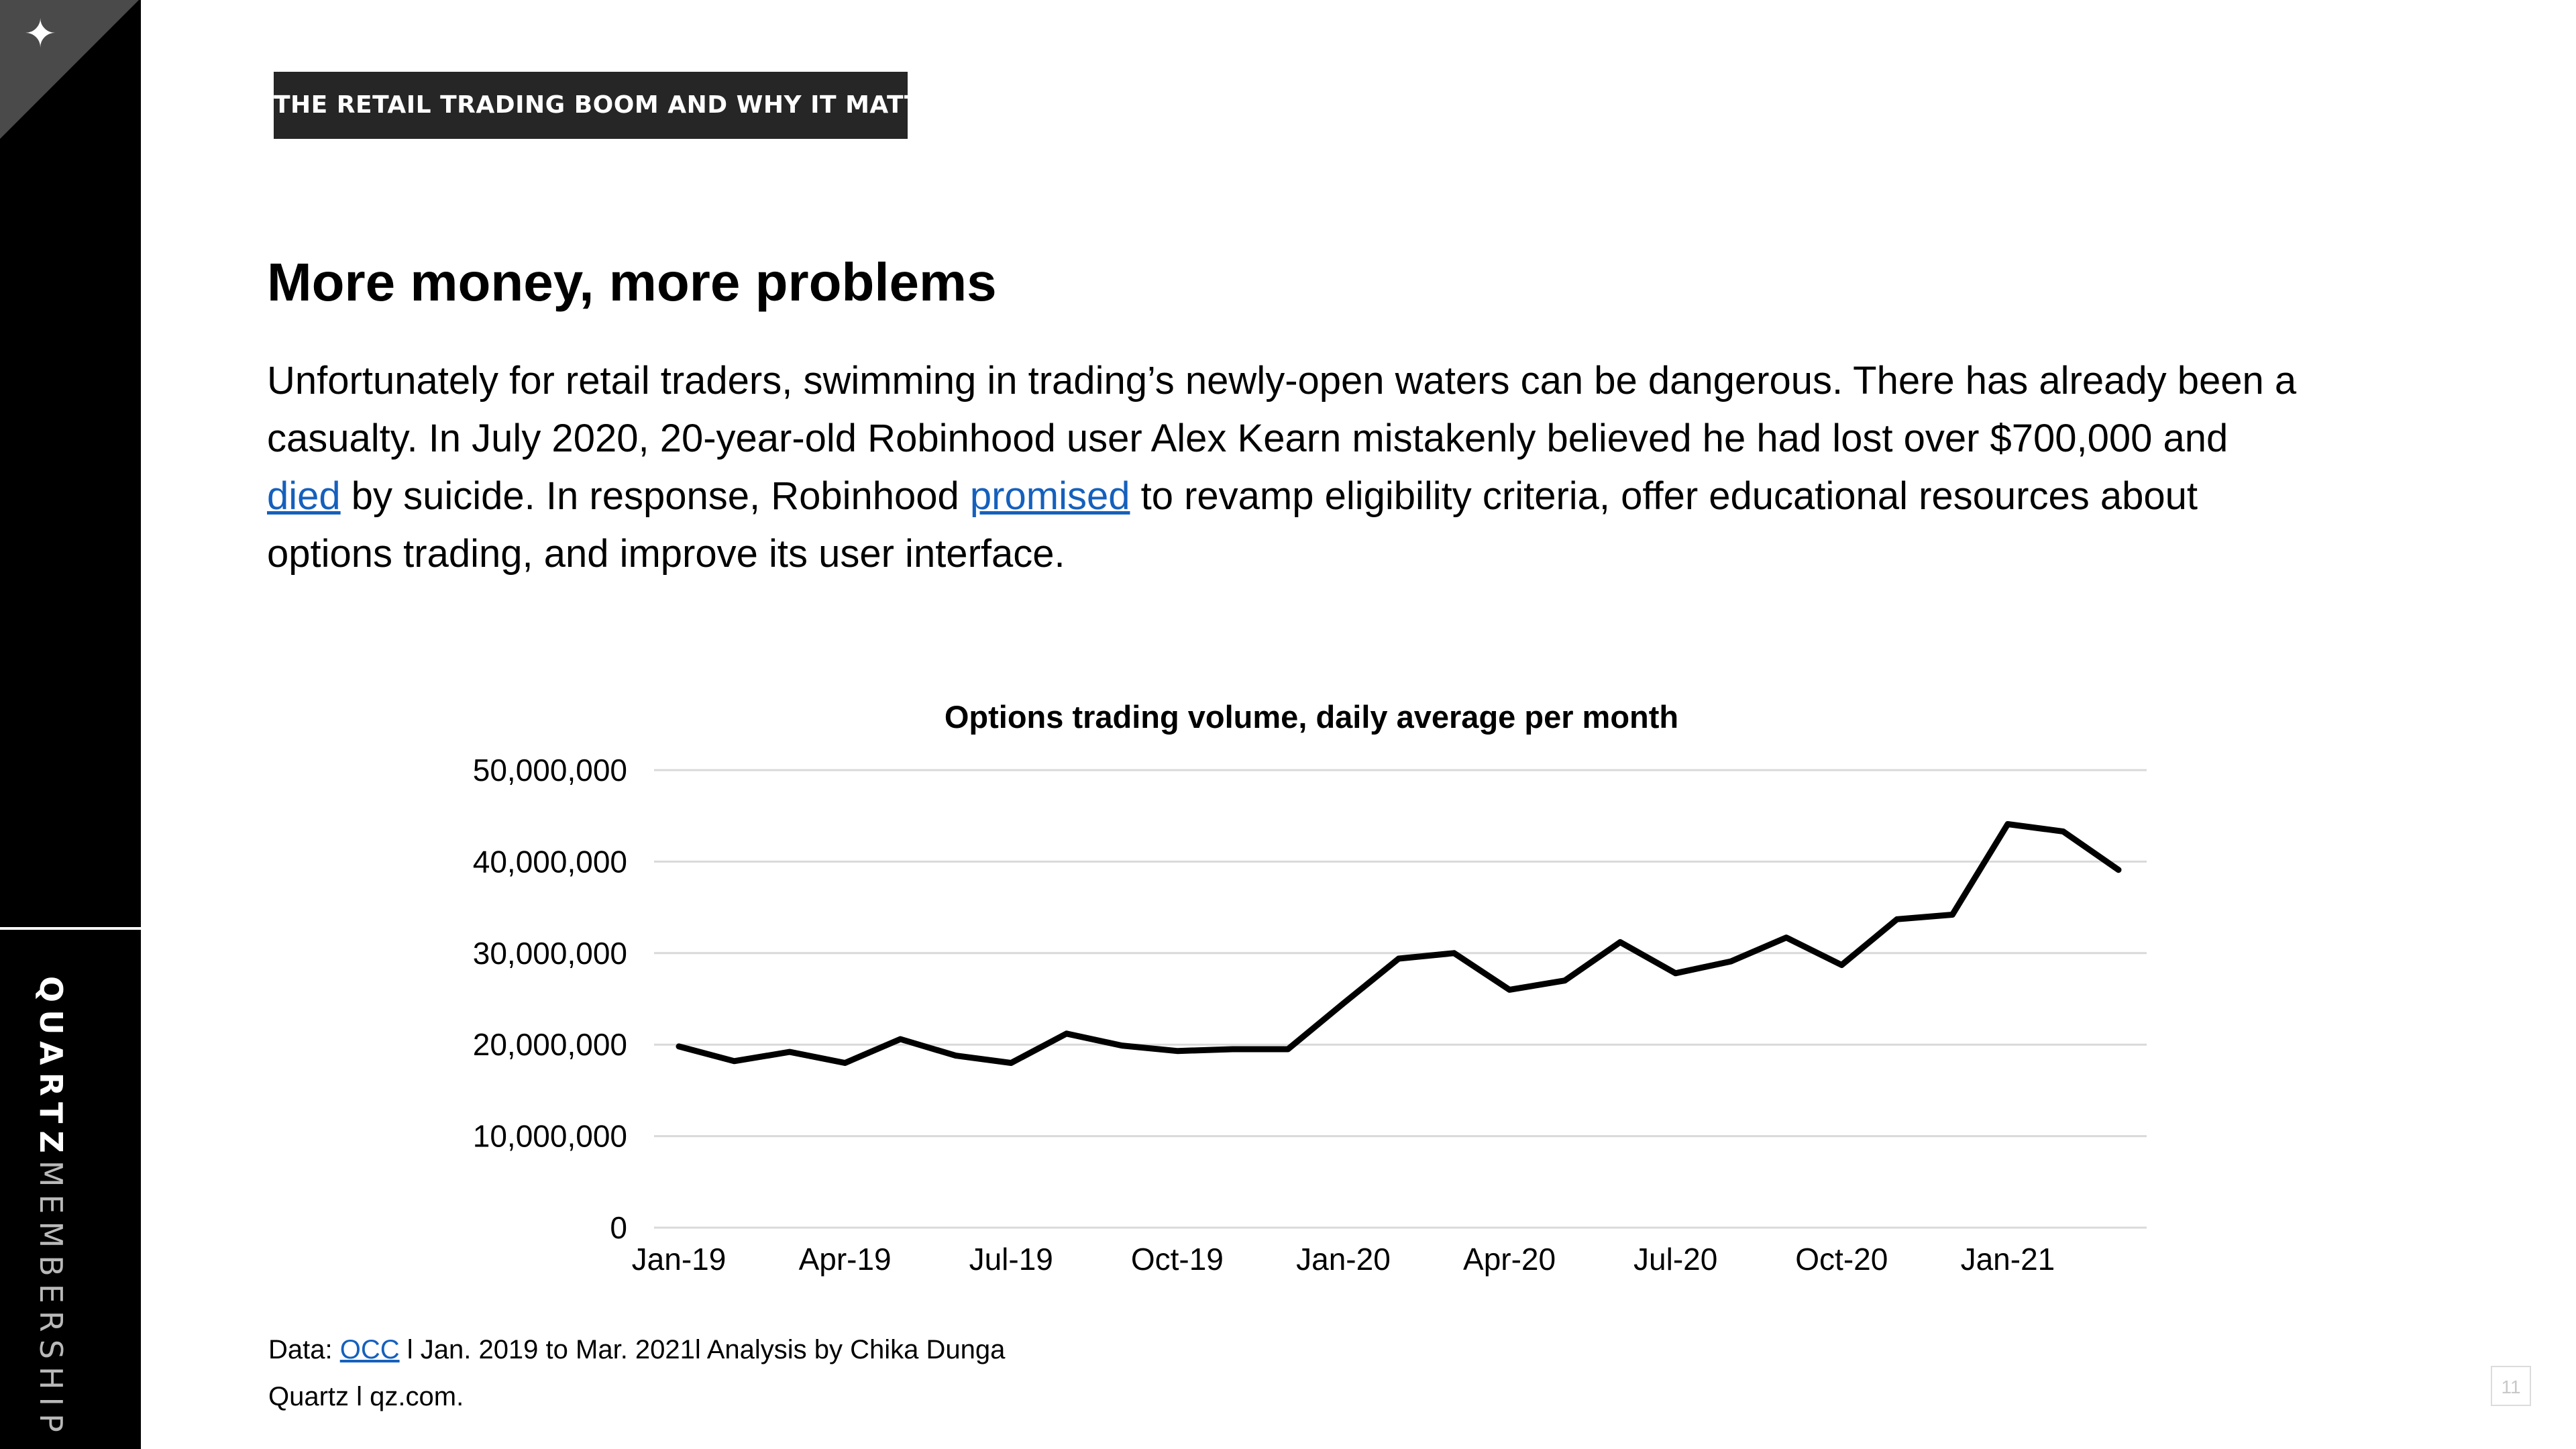  Describe the element at coordinates (304, 496) in the screenshot. I see `died-link: died` at that location.